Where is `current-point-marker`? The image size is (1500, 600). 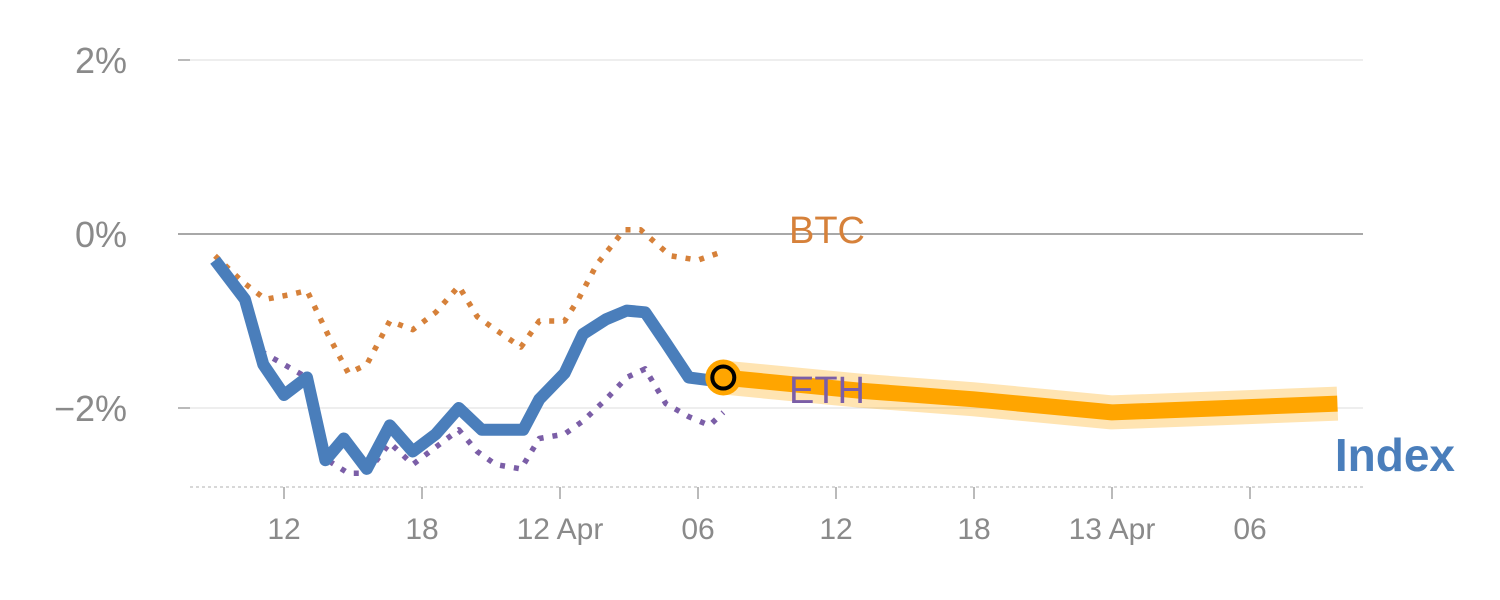 current-point-marker is located at coordinates (723, 377).